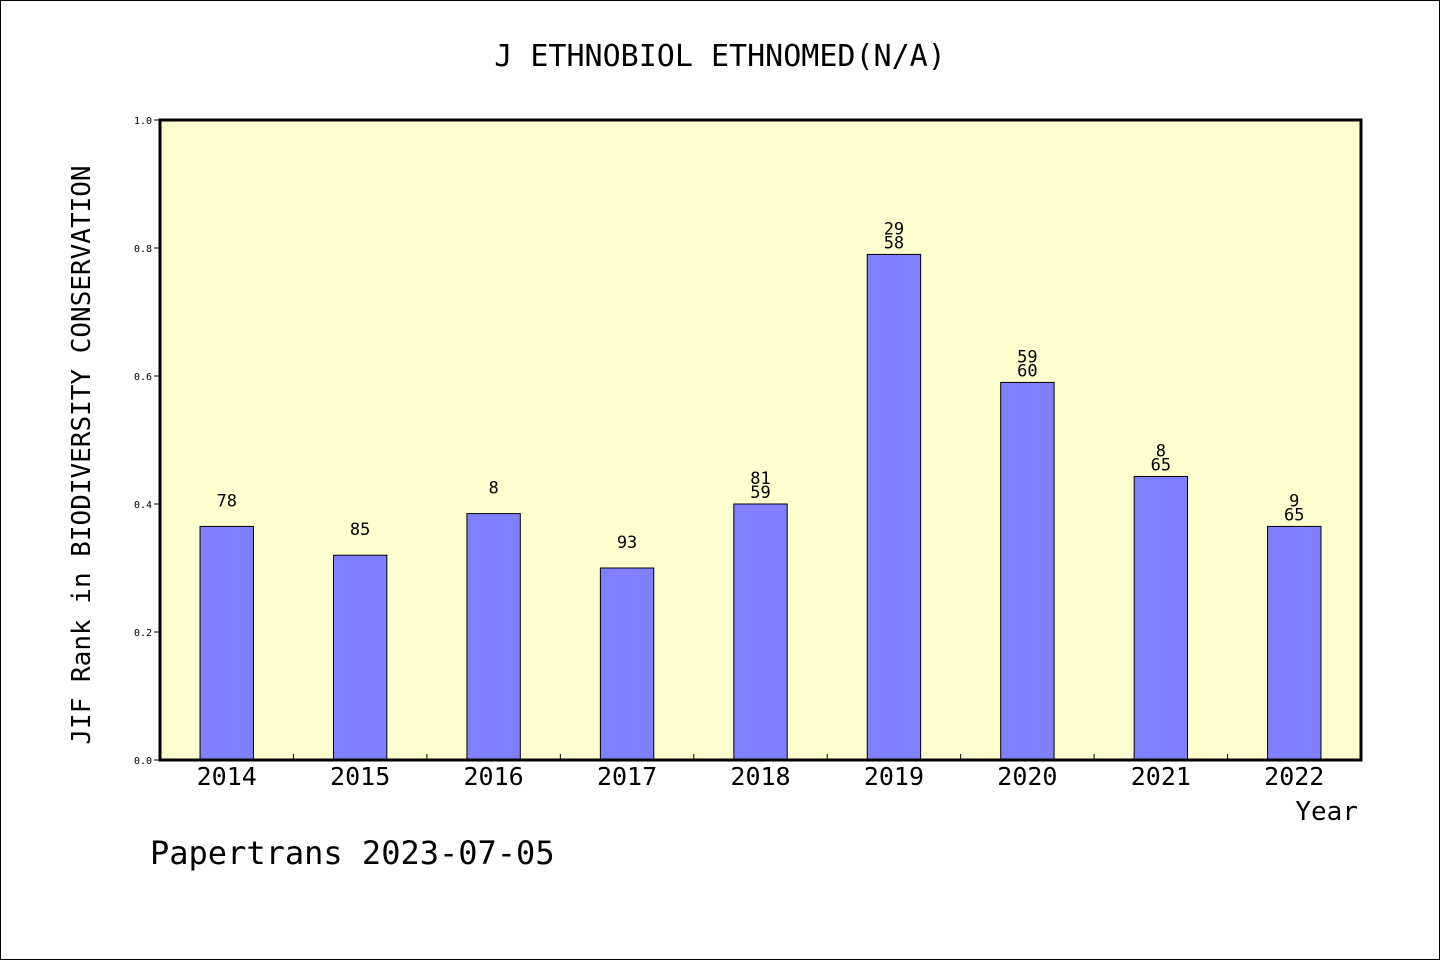 The height and width of the screenshot is (960, 1440). What do you see at coordinates (1161, 451) in the screenshot?
I see `bar-value-label-2021-1: 8` at bounding box center [1161, 451].